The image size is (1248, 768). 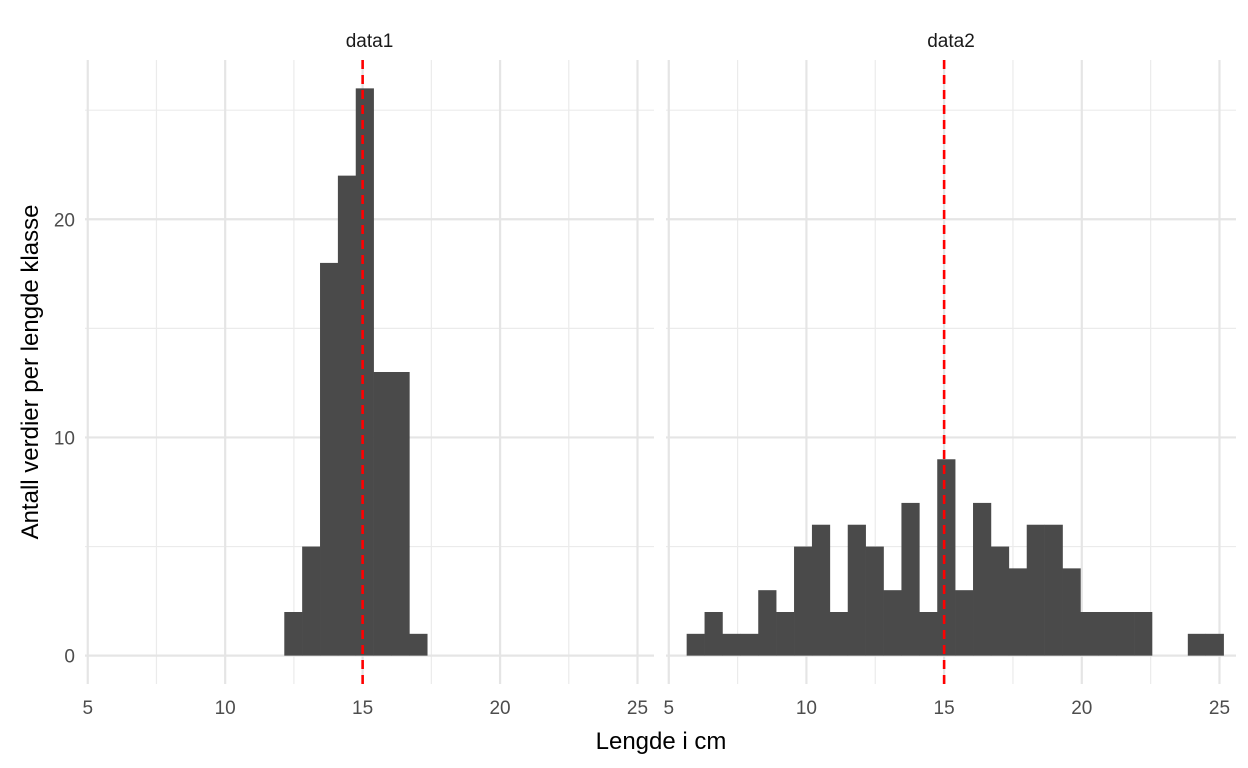 I want to click on facet-strip-label: data2, so click(x=951, y=41).